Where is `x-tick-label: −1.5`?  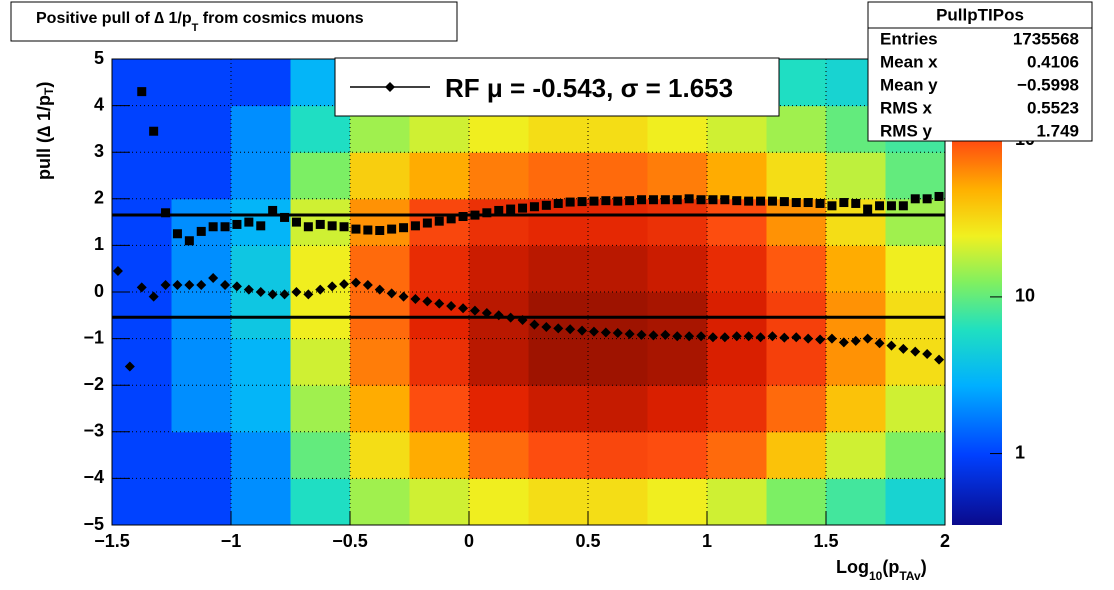
x-tick-label: −1.5 is located at coordinates (112, 541).